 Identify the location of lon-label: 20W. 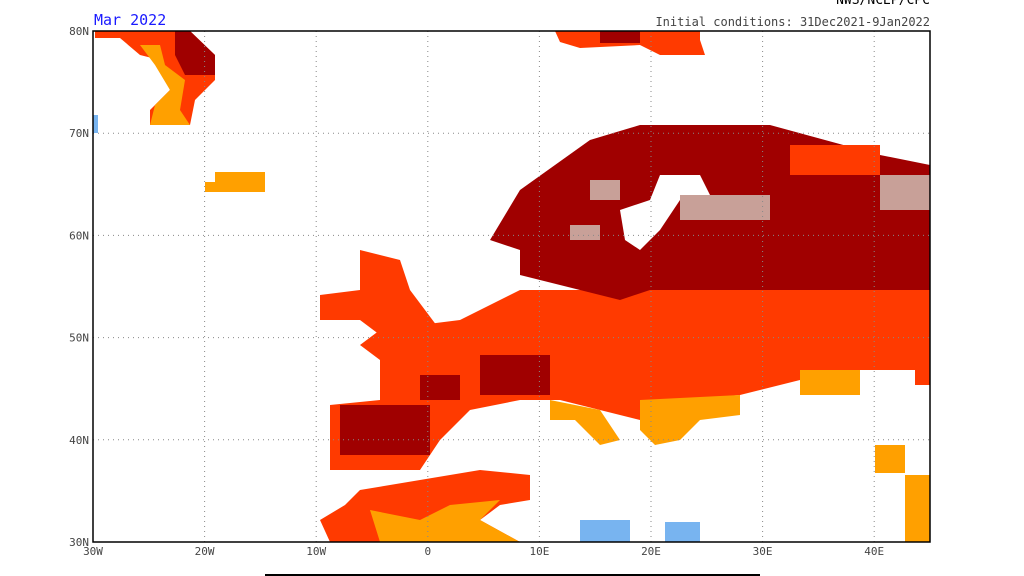
(205, 551).